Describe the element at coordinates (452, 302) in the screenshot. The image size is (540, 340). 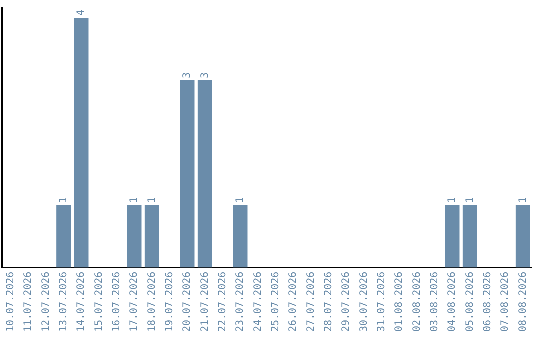
I see `x-tick-label: 04.08.2026` at that location.